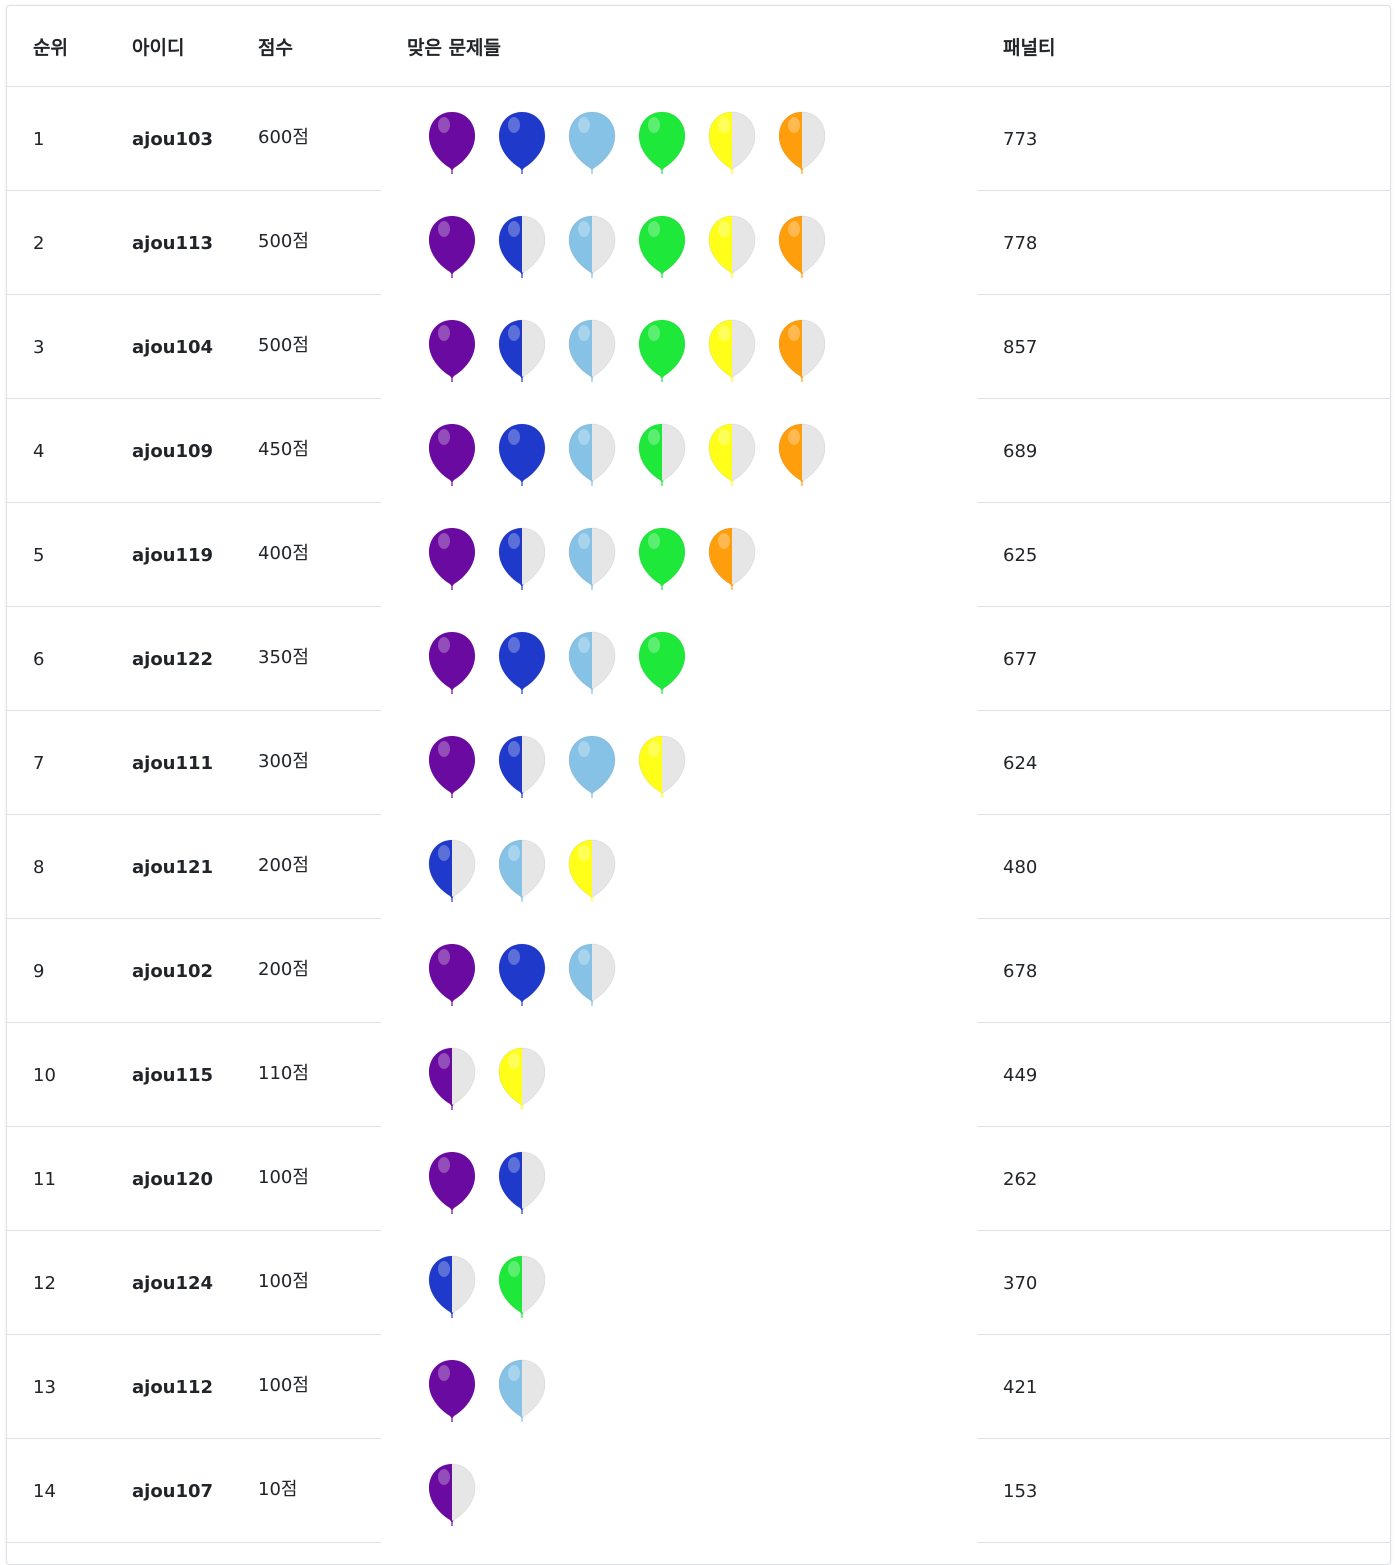 This screenshot has width=1395, height=1565. I want to click on score-cell-value: 400점, so click(283, 553).